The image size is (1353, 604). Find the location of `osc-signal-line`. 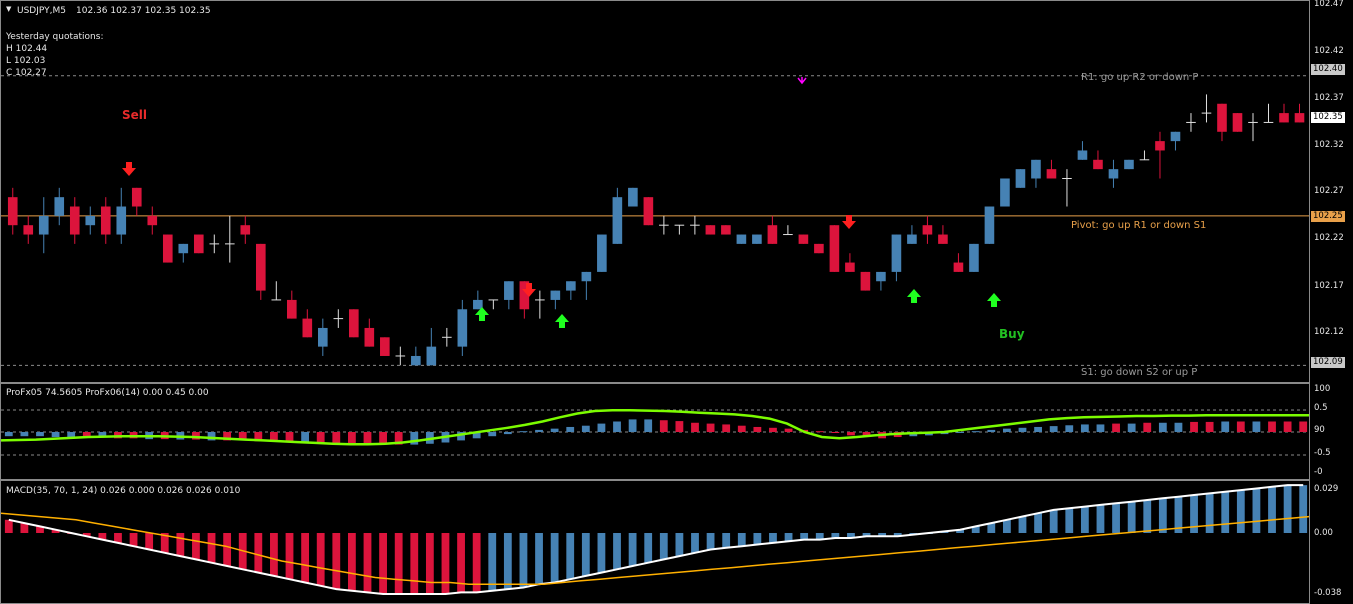

osc-signal-line is located at coordinates (655, 427).